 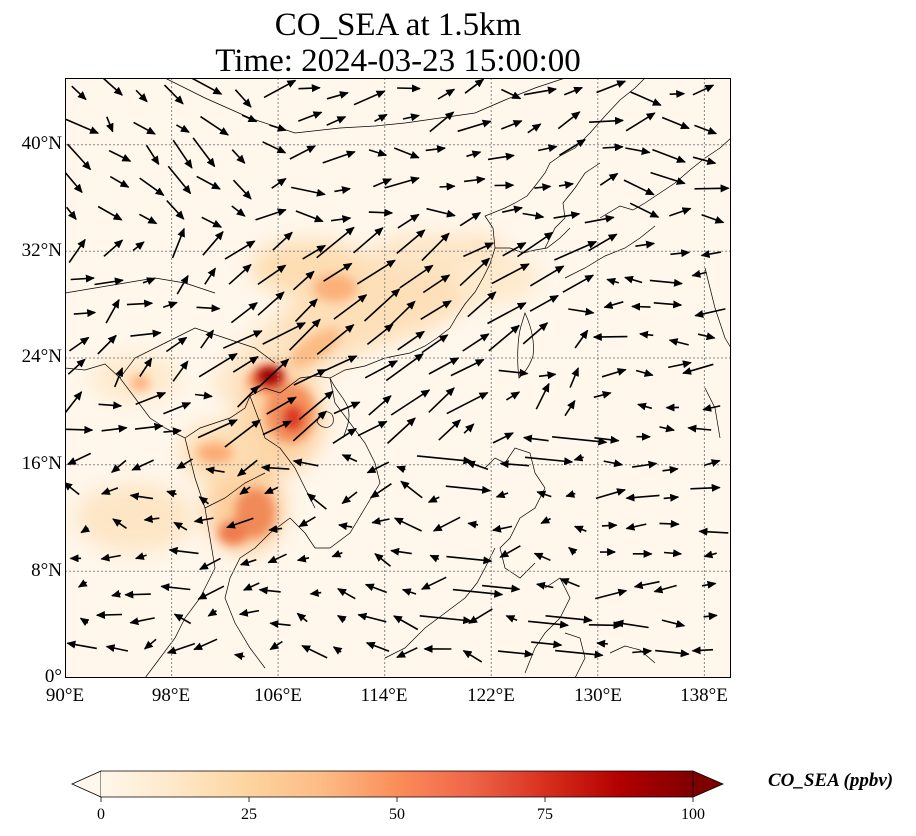 I want to click on colorbar-tick-75: 75, so click(x=545, y=814).